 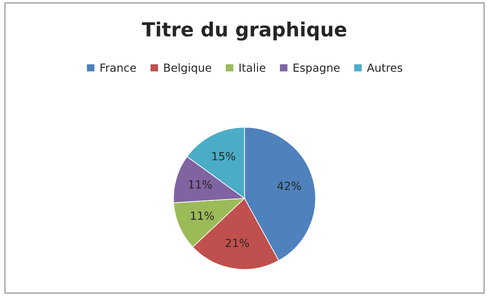 What do you see at coordinates (188, 68) in the screenshot?
I see `legend-label: Belgique` at bounding box center [188, 68].